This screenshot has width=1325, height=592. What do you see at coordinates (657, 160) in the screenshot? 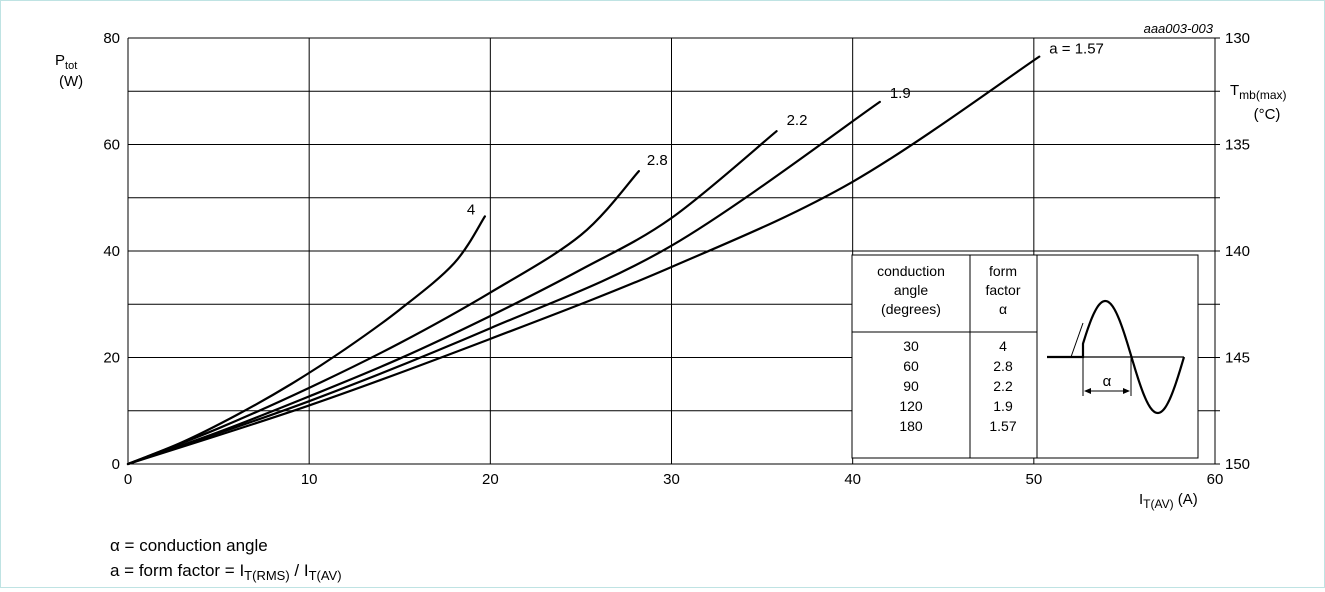
I see `series-label-1: 2.8` at bounding box center [657, 160].